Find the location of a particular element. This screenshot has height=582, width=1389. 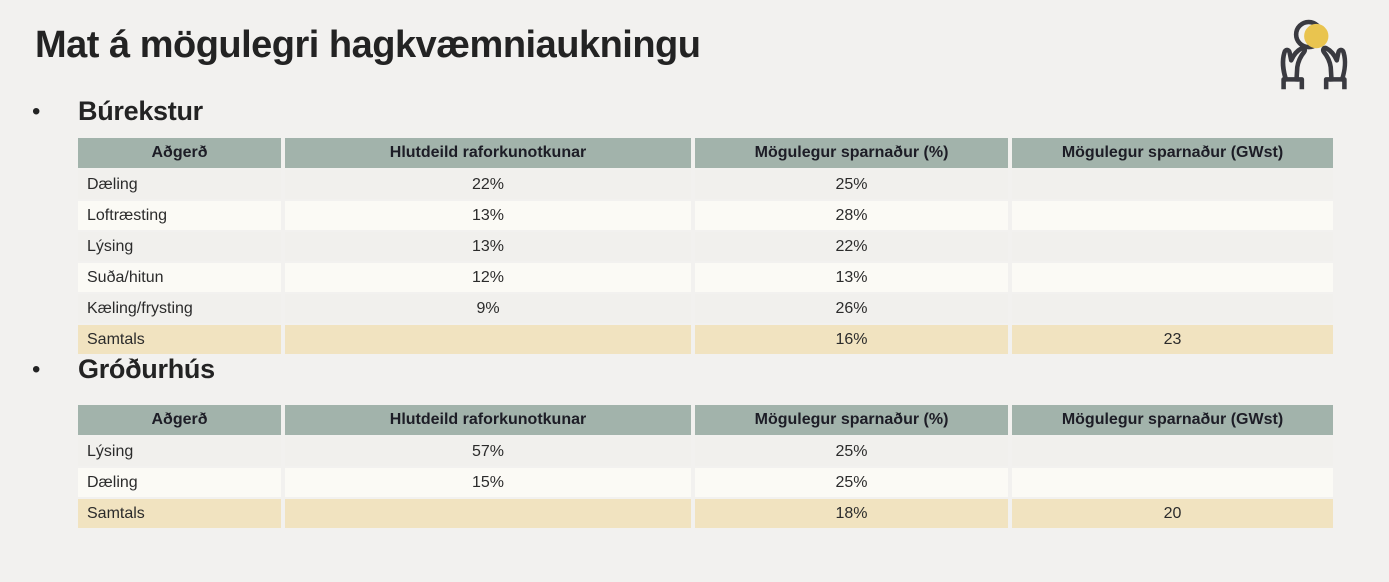

total-row-cell: 23 is located at coordinates (1172, 339).